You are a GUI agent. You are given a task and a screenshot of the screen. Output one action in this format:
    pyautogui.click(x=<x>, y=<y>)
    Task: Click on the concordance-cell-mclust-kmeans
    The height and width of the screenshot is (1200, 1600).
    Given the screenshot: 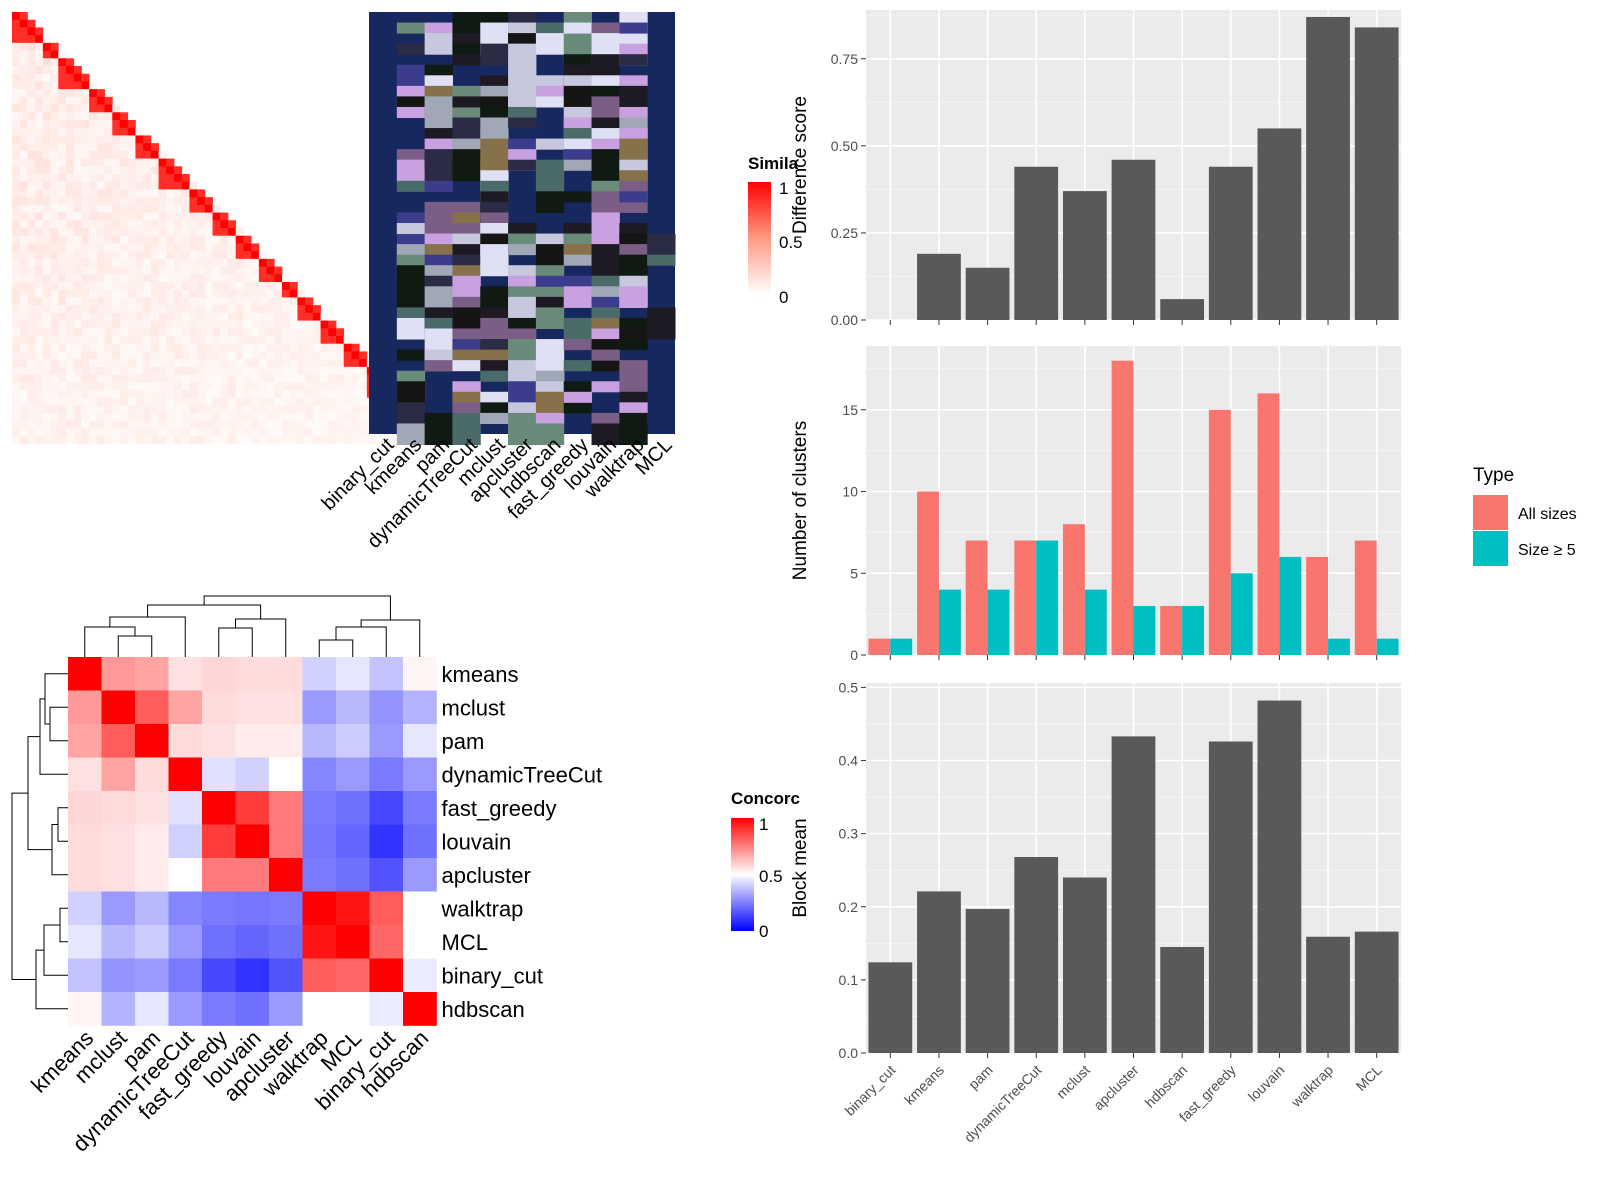 What is the action you would take?
    pyautogui.click(x=85, y=707)
    